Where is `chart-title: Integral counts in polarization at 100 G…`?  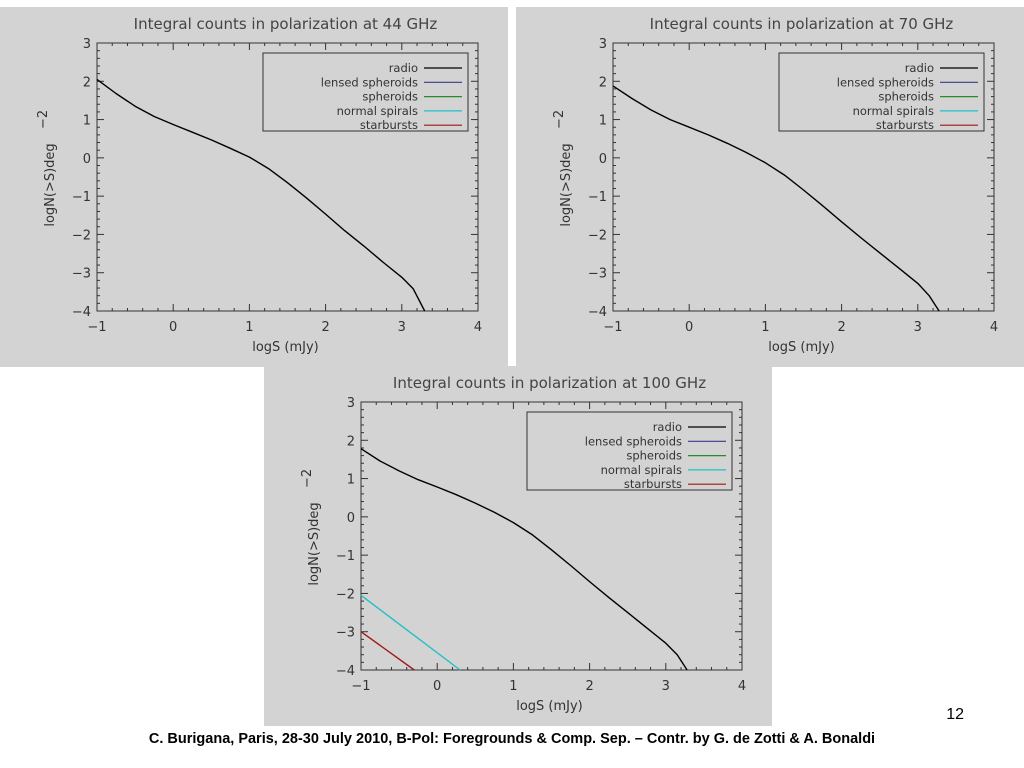 chart-title: Integral counts in polarization at 100 G… is located at coordinates (549, 383).